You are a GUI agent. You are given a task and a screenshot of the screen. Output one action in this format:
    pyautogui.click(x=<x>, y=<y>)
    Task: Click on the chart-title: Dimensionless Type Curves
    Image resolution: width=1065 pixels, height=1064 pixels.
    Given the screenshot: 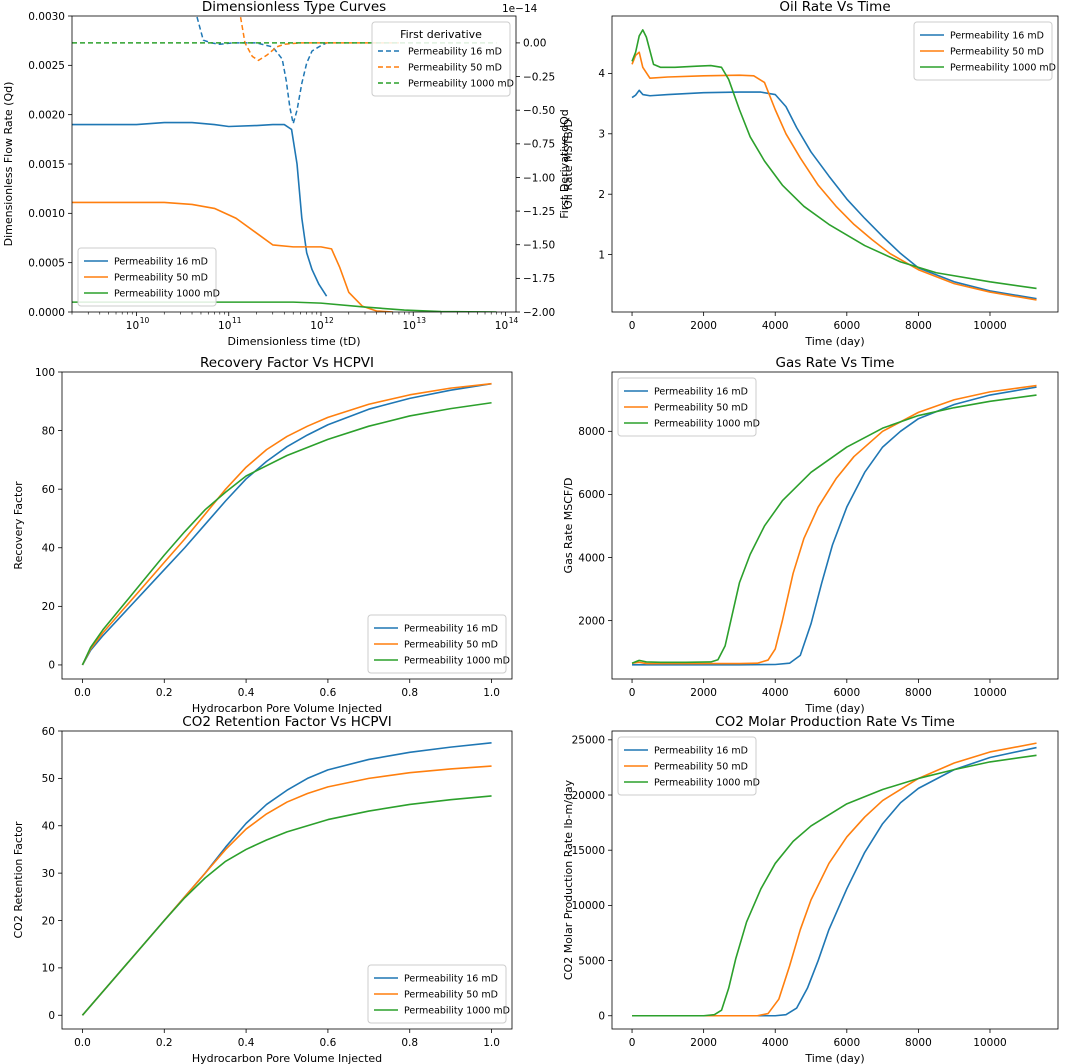 What is the action you would take?
    pyautogui.click(x=294, y=7)
    